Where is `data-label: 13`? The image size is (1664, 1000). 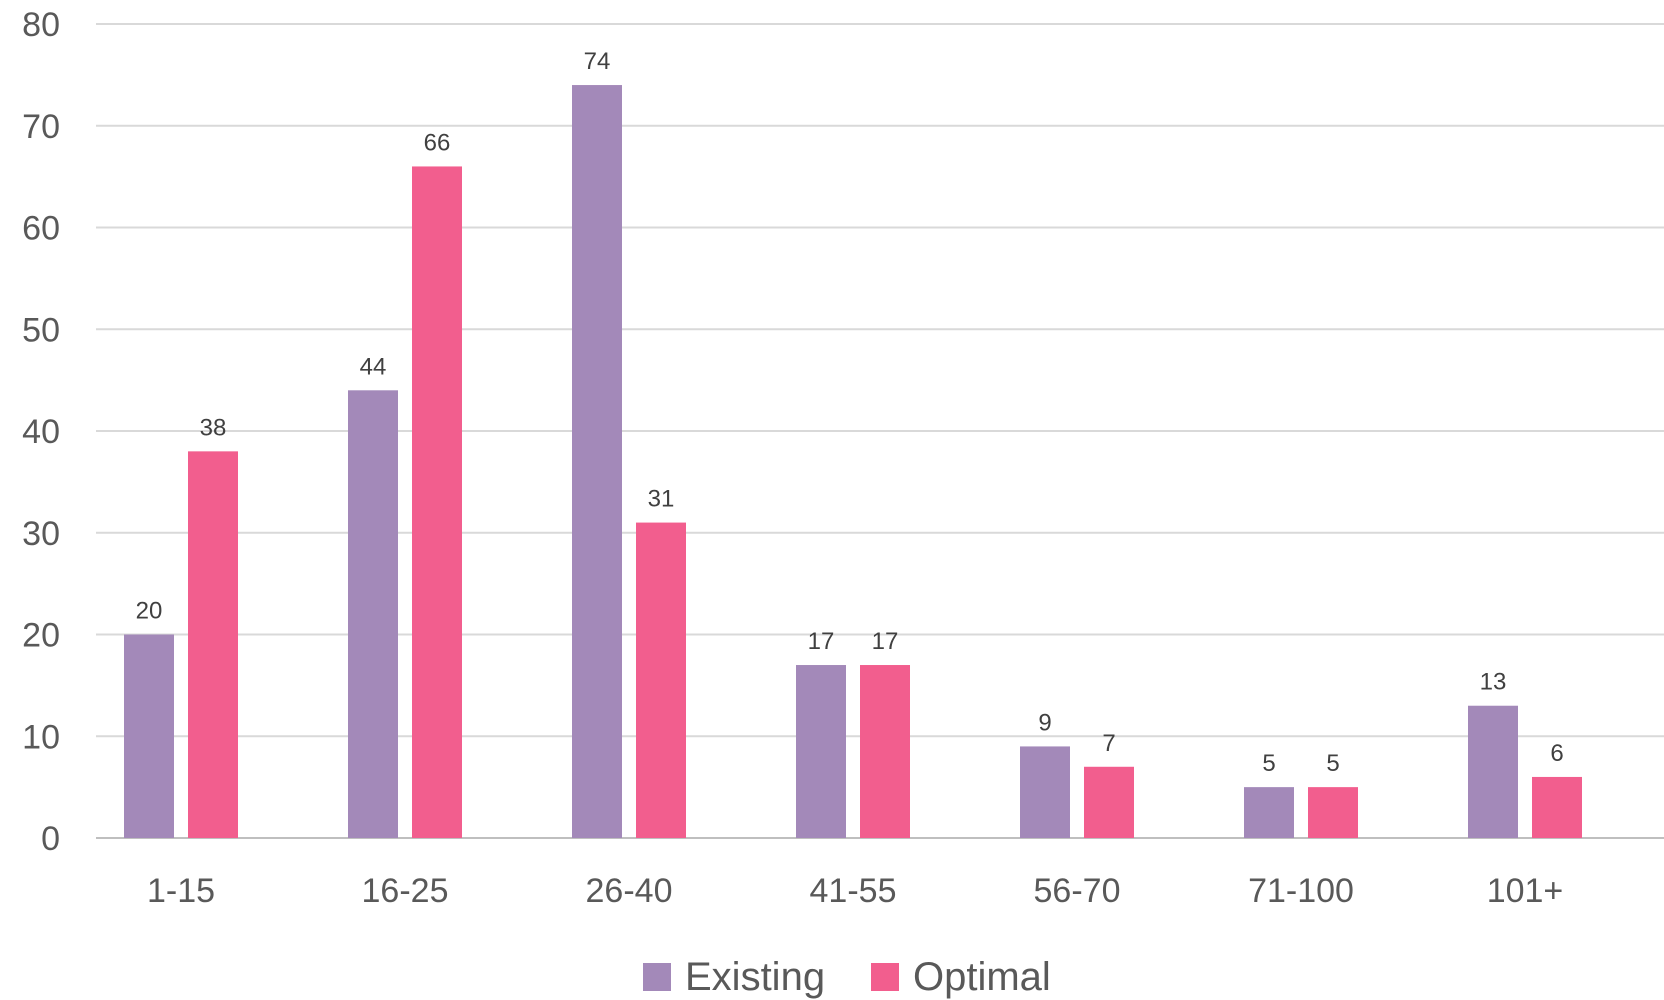 data-label: 13 is located at coordinates (1493, 682).